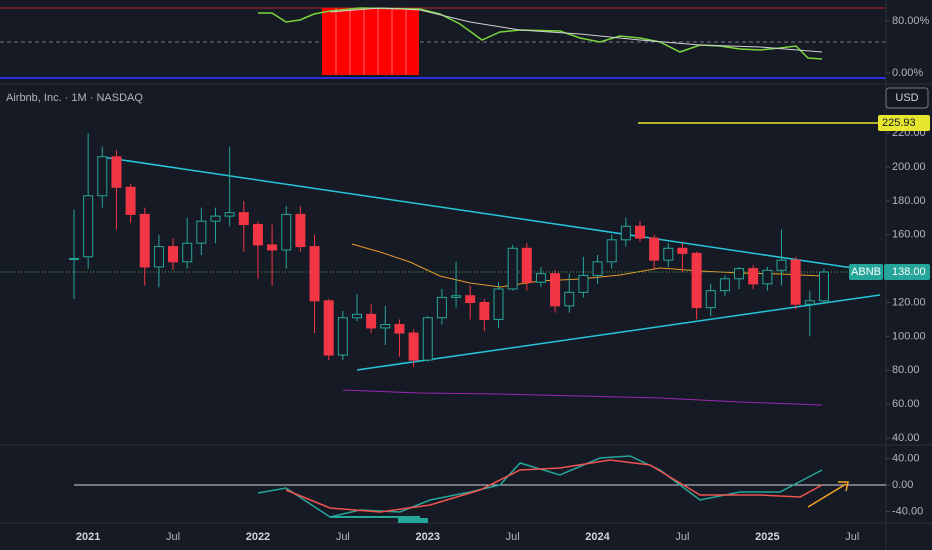 The image size is (932, 550). Describe the element at coordinates (907, 73) in the screenshot. I see `y-tick-label: 0.00%` at that location.